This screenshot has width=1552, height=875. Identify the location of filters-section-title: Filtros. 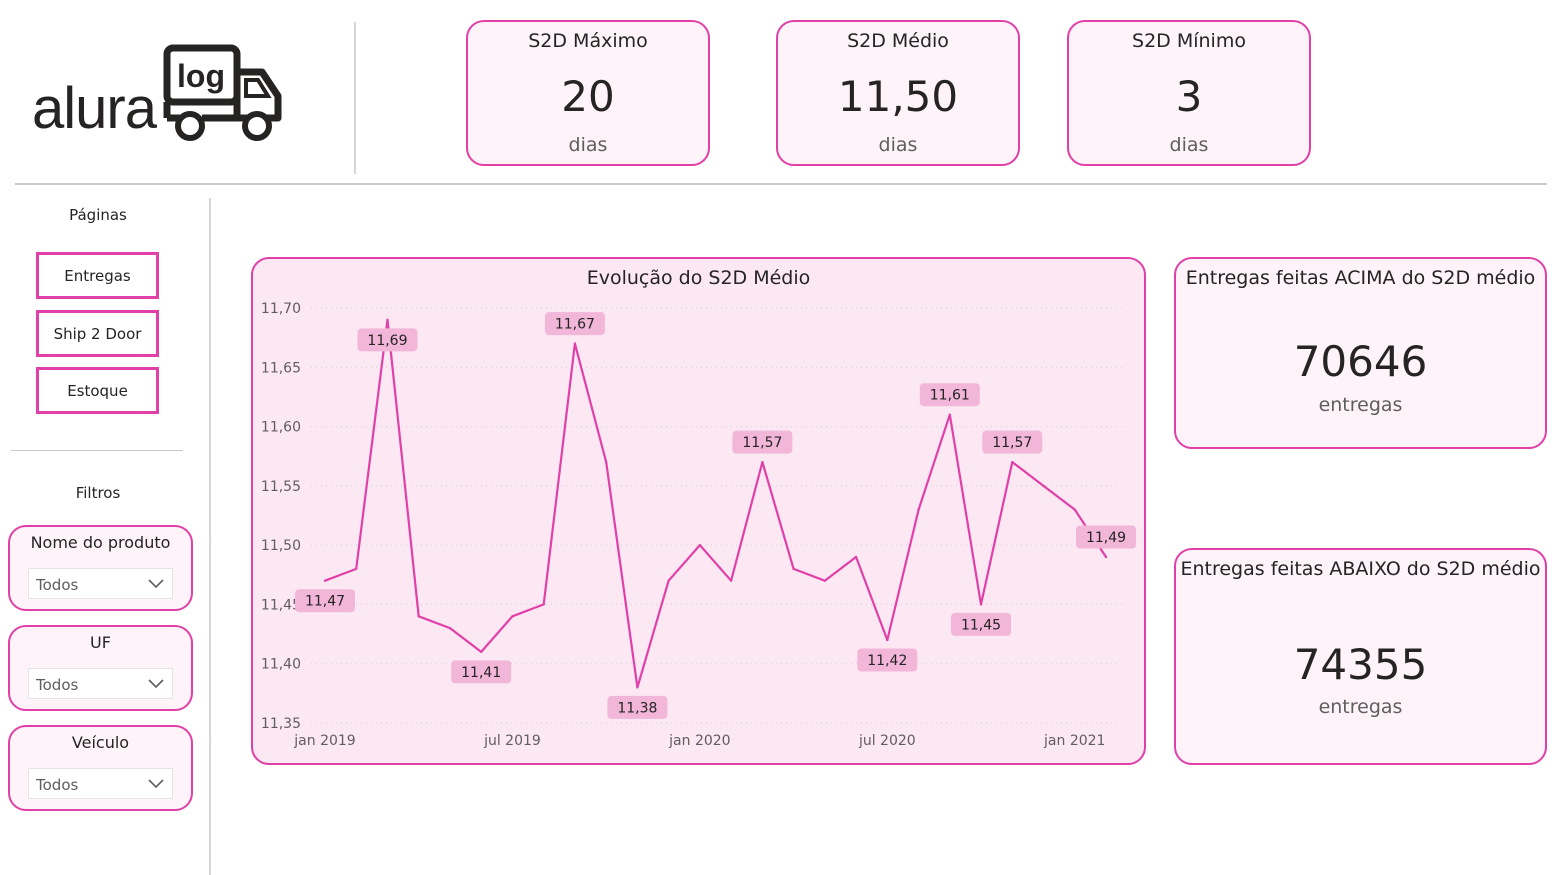
(98, 493).